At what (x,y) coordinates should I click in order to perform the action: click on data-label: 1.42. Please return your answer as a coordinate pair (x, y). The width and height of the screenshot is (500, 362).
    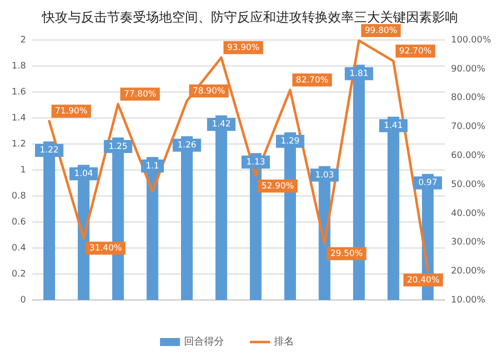
    Looking at the image, I should click on (221, 125).